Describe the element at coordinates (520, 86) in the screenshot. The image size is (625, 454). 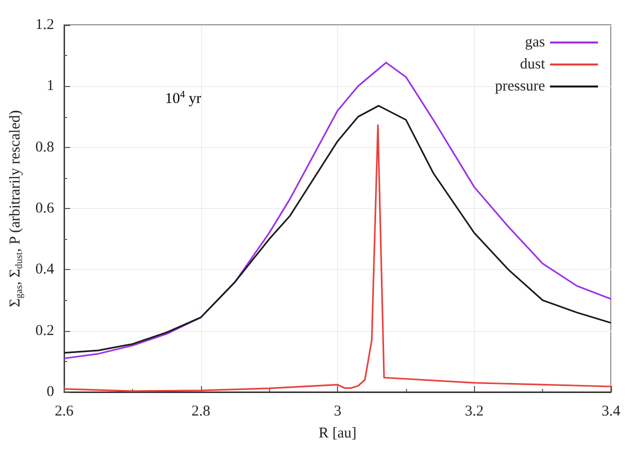
I see `legend-label: pressure` at that location.